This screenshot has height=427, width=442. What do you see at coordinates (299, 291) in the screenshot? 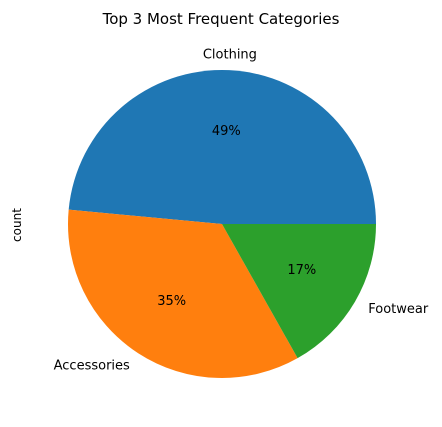
I see `pie-slice-footwear` at bounding box center [299, 291].